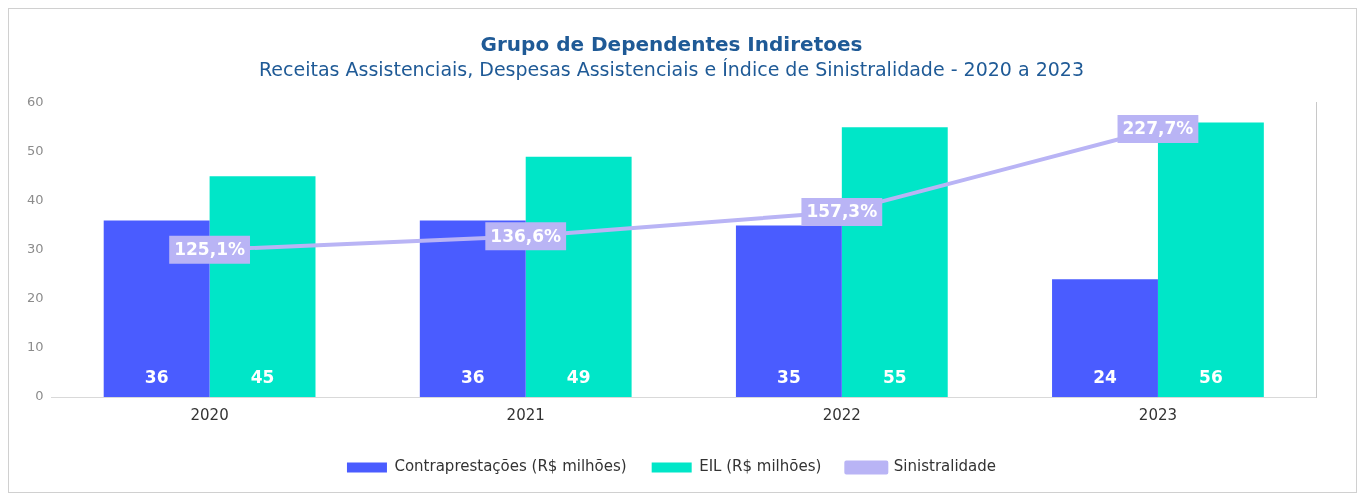  I want to click on y-tick-label: 30, so click(35, 249).